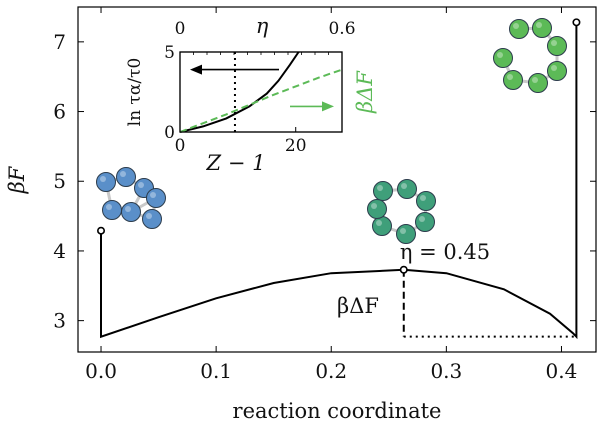 The height and width of the screenshot is (425, 600). I want to click on barrier-annotation: βΔF, so click(358, 306).